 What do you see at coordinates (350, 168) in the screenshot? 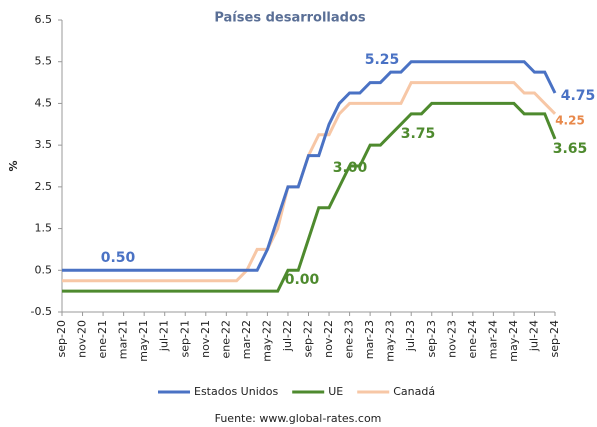
I see `annotation: 3.00` at bounding box center [350, 168].